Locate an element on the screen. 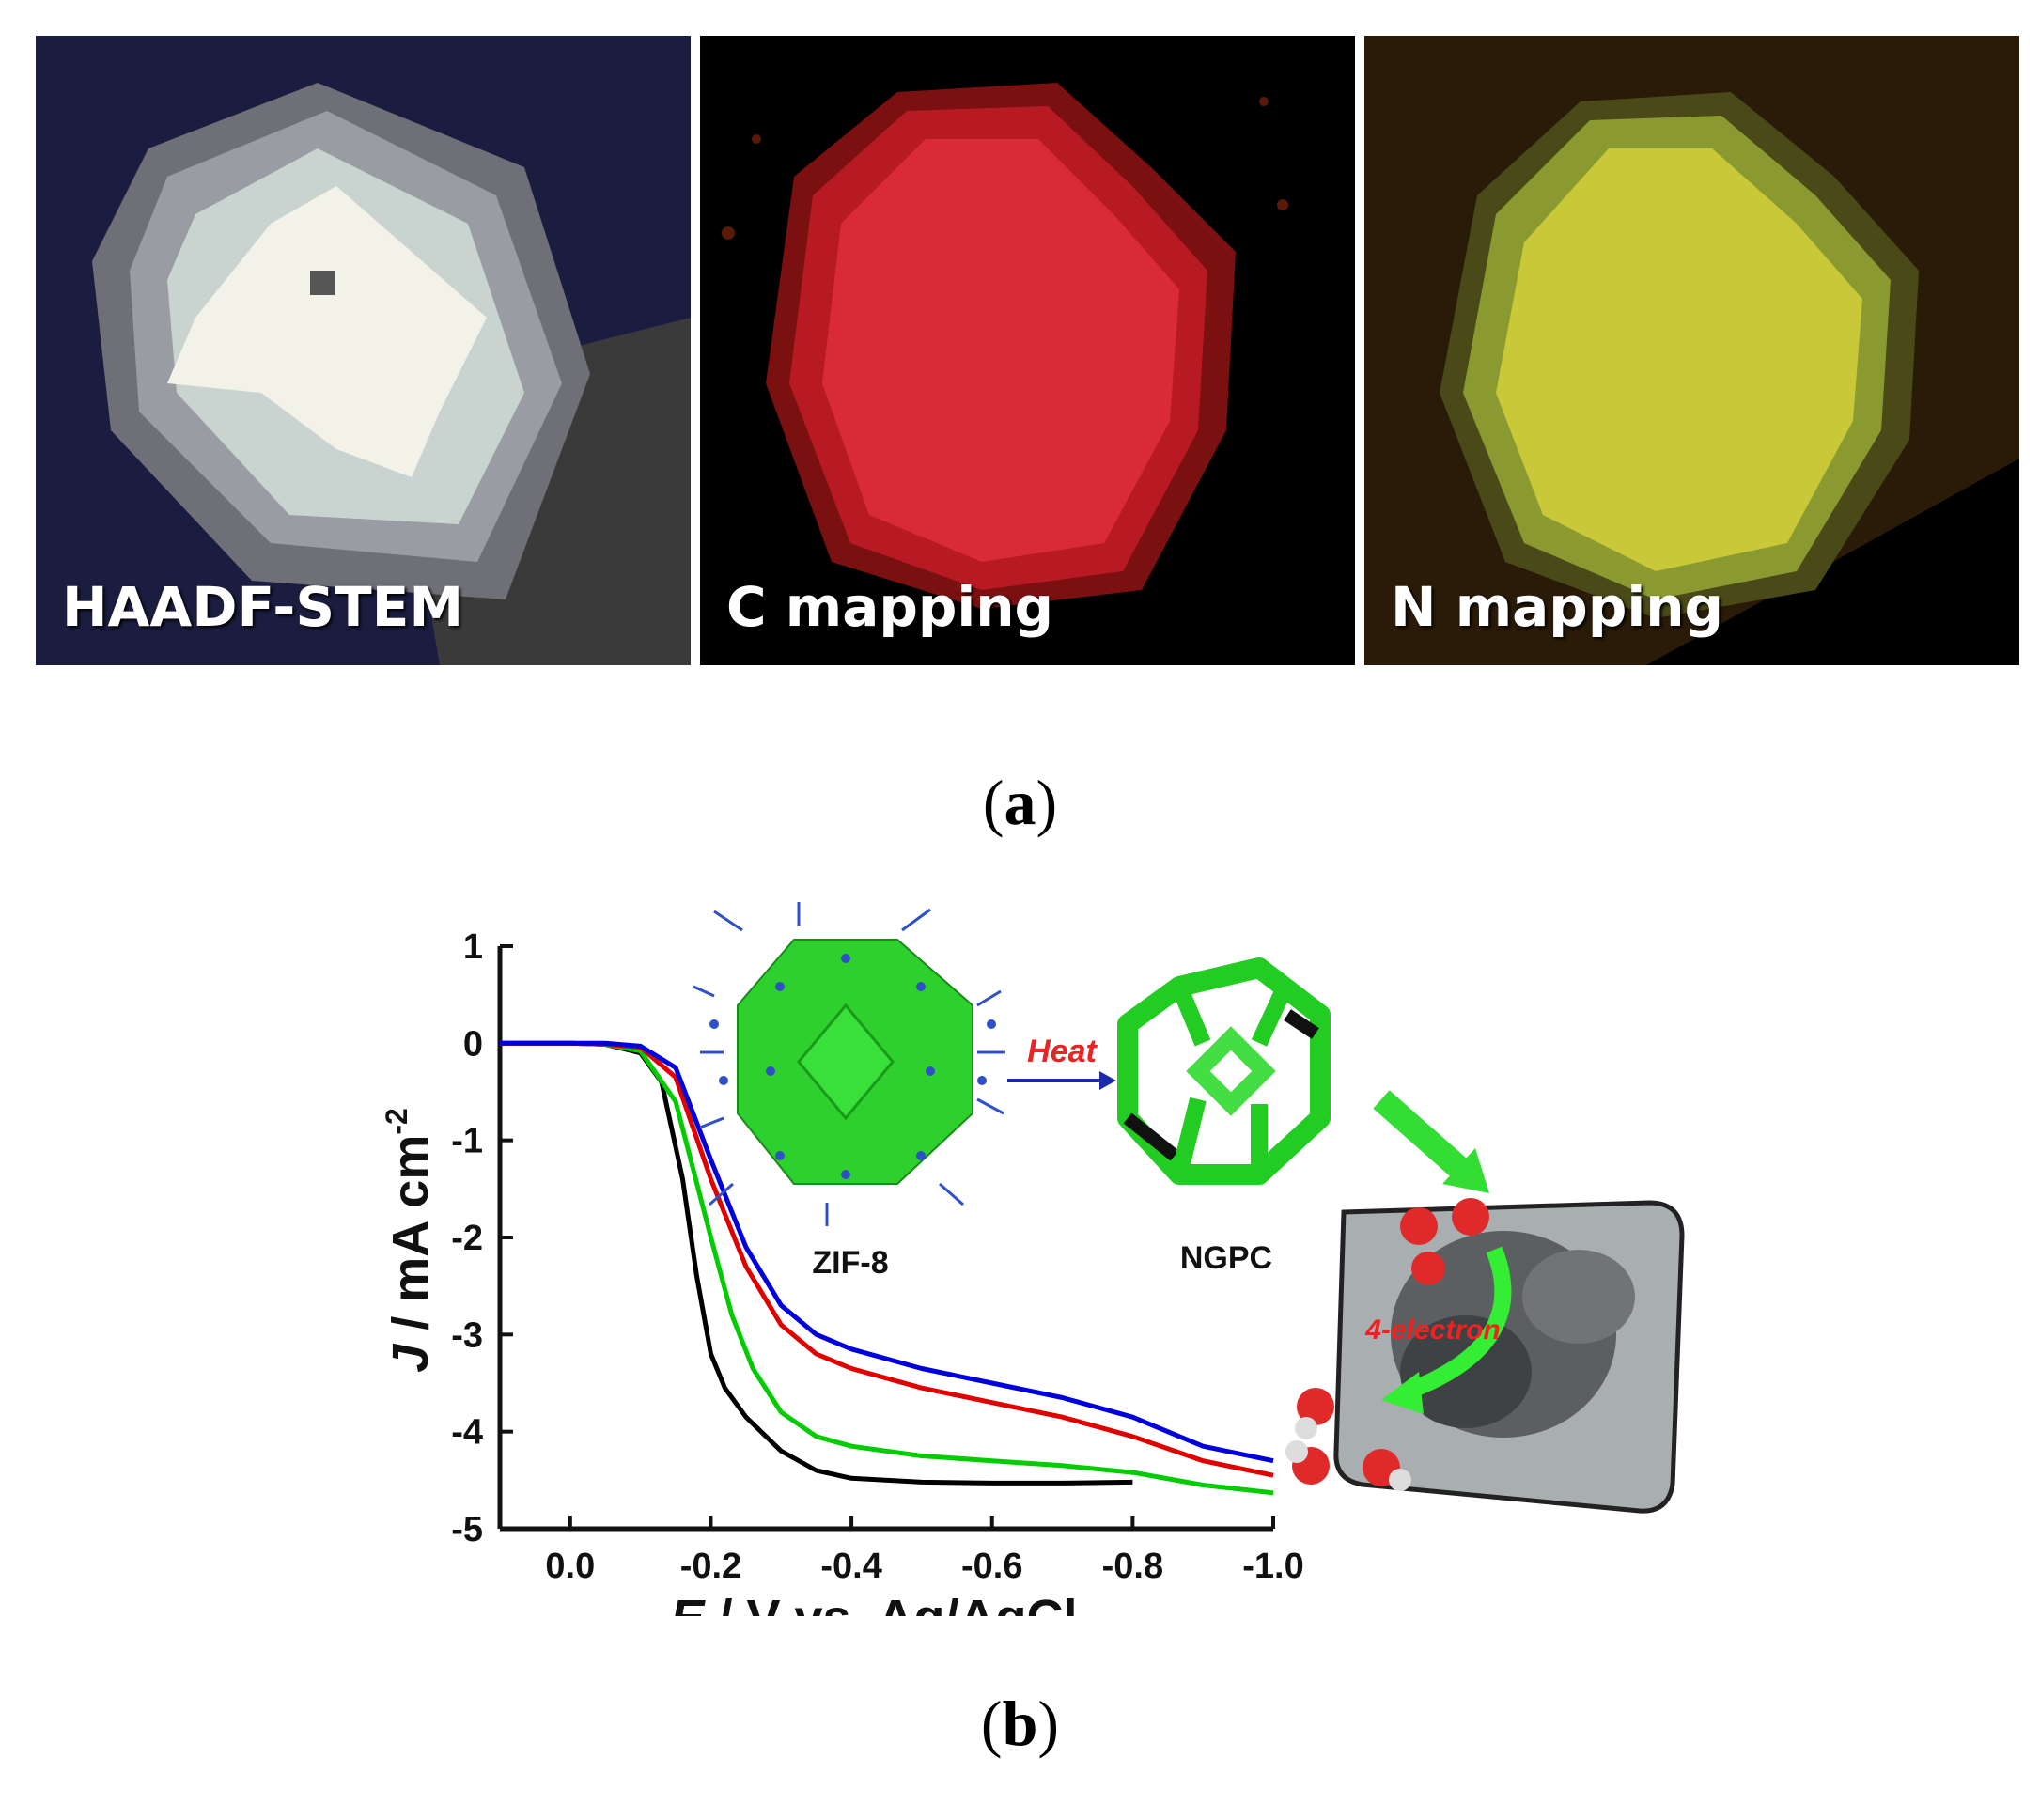 This screenshot has height=1820, width=2040. x-tick-label: 0.0 is located at coordinates (570, 1566).